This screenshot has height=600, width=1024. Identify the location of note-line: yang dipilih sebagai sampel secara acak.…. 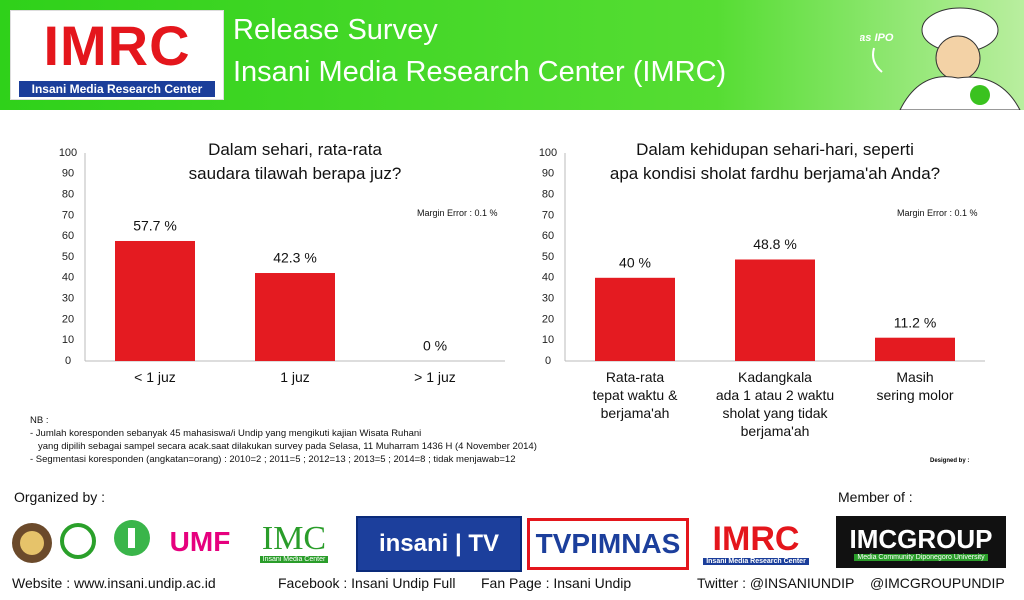
(287, 446).